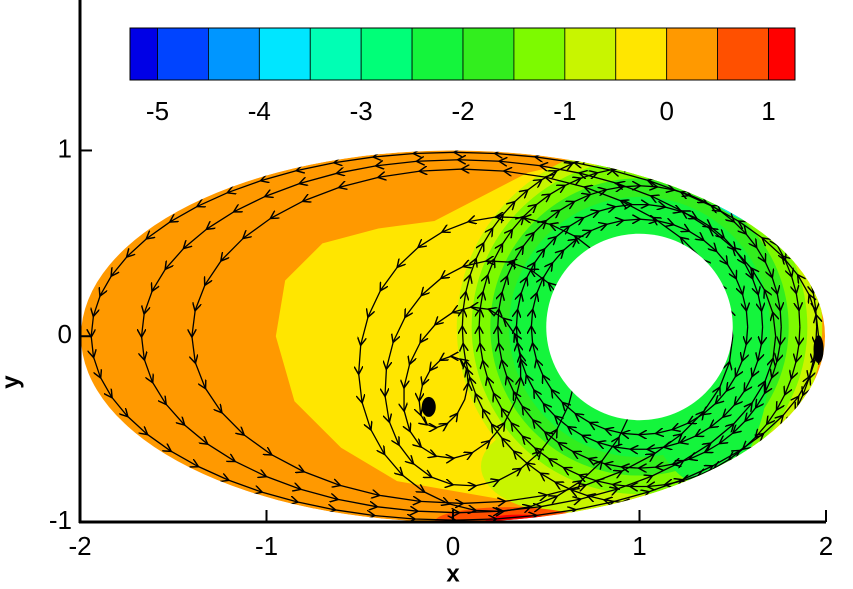  Describe the element at coordinates (639, 327) in the screenshot. I see `hole` at that location.